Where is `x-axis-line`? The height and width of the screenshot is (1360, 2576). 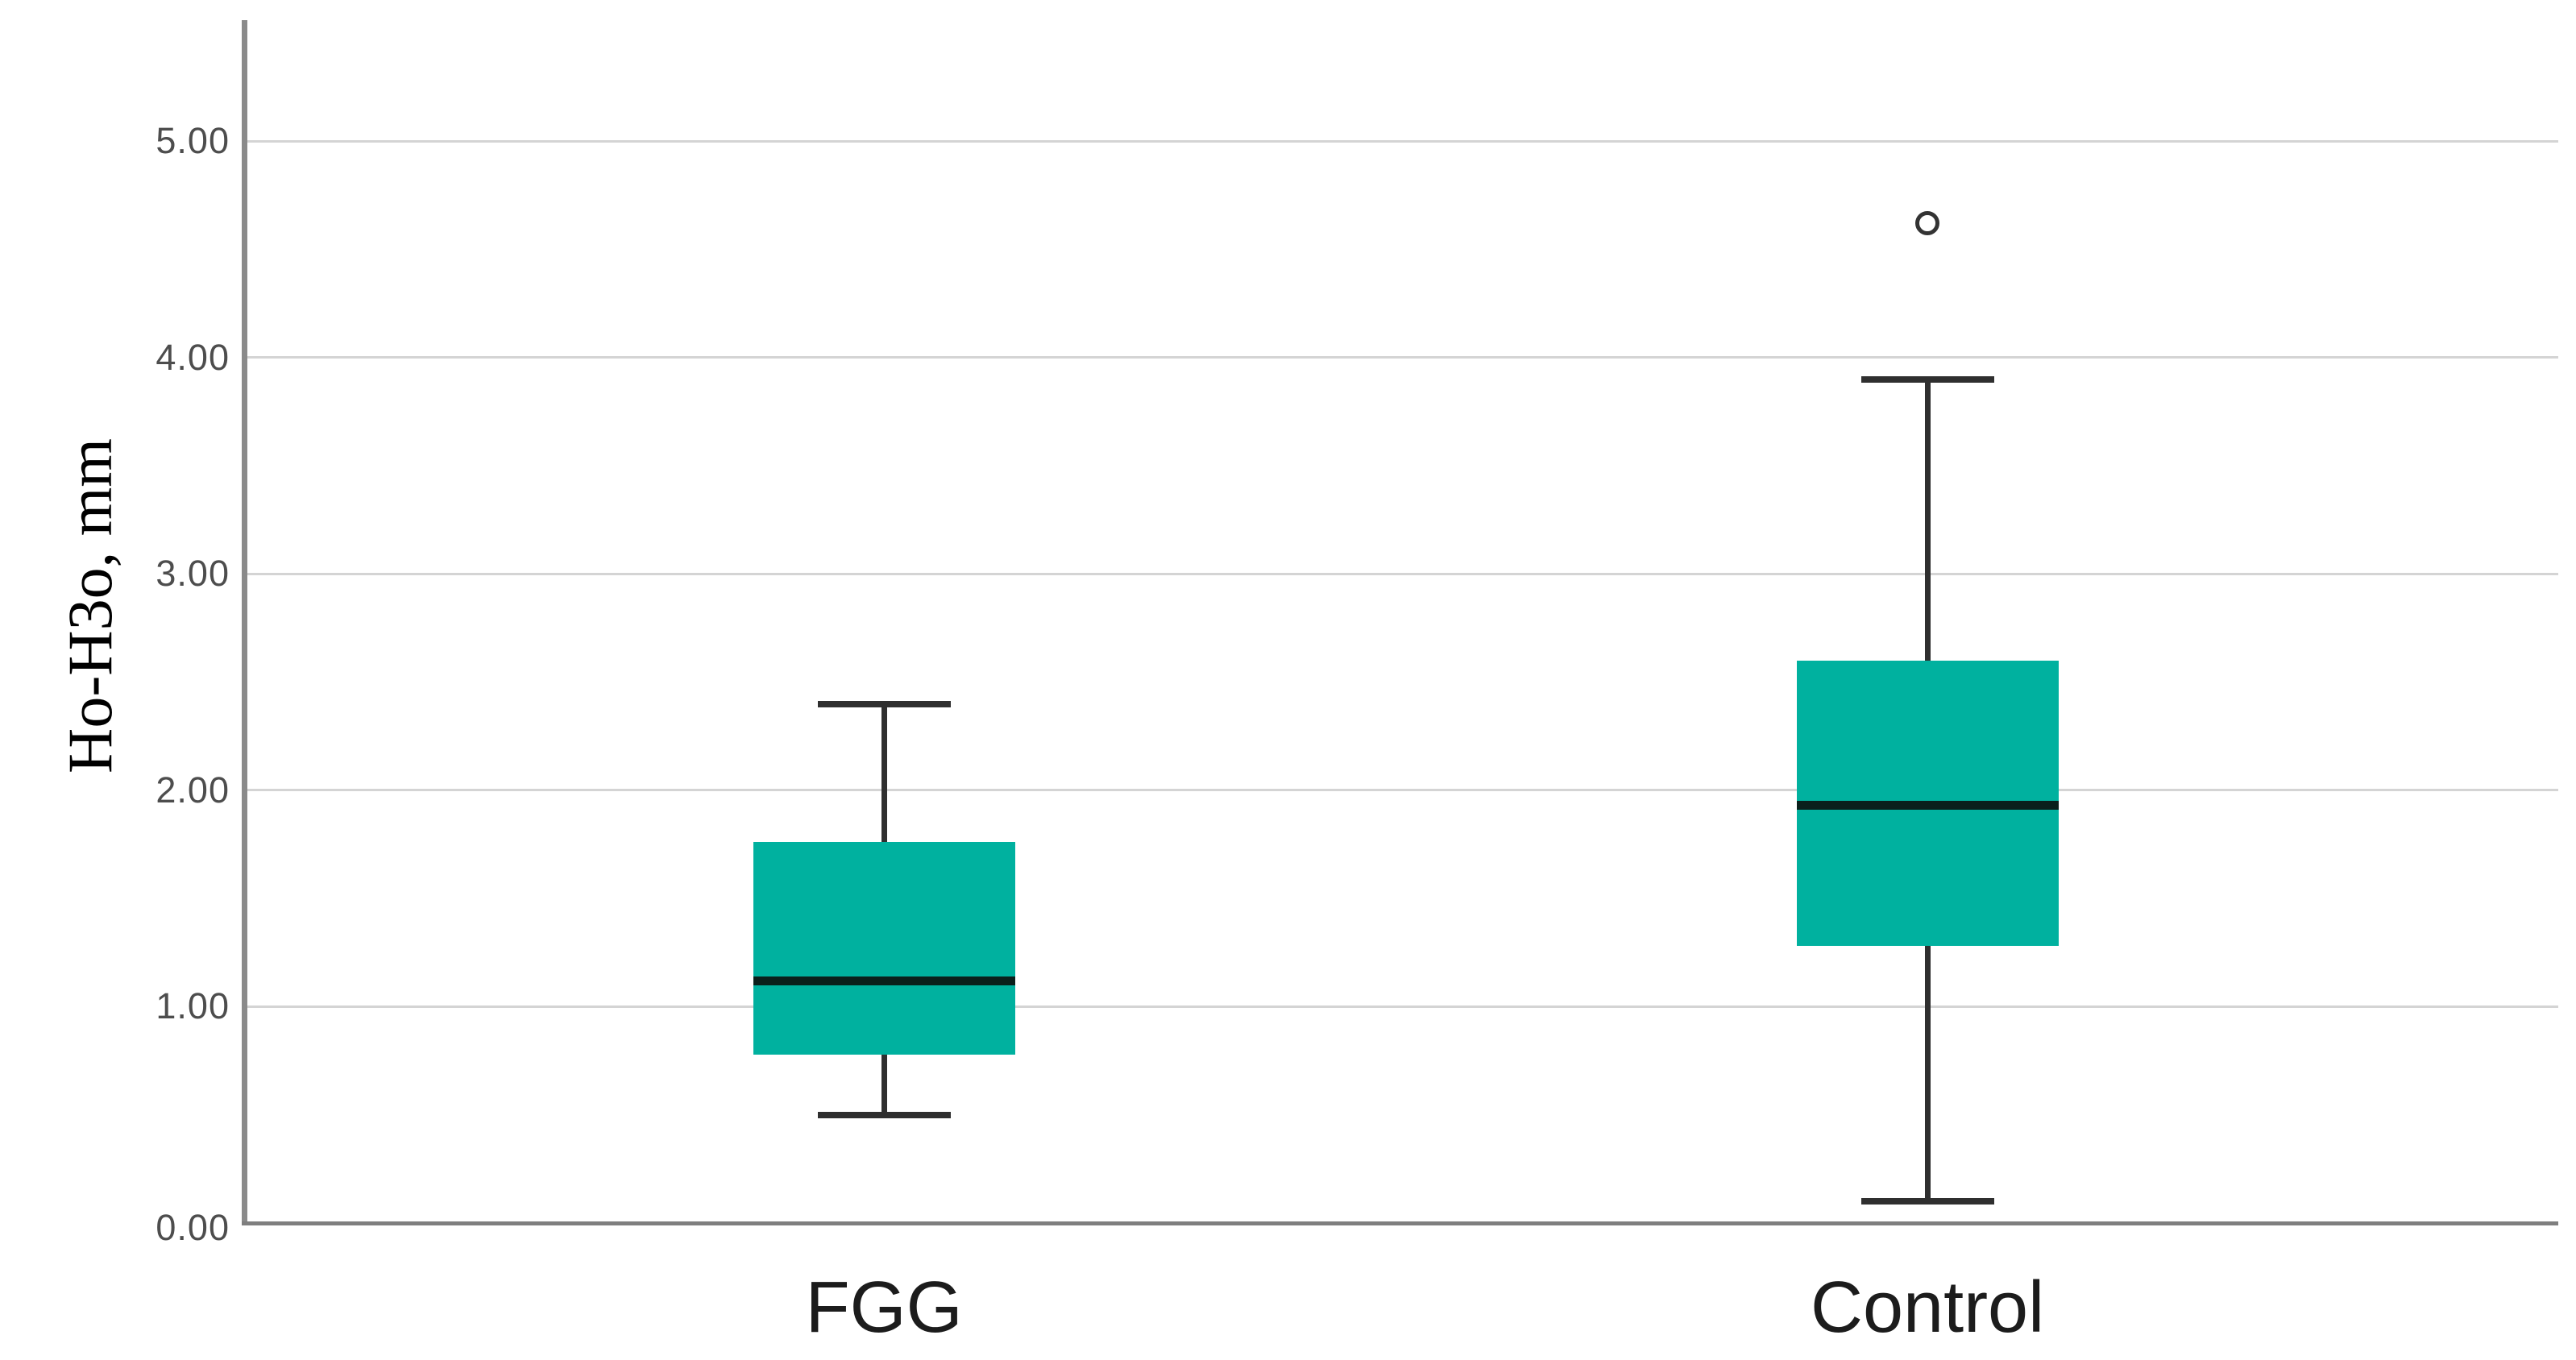 x-axis-line is located at coordinates (1400, 1223).